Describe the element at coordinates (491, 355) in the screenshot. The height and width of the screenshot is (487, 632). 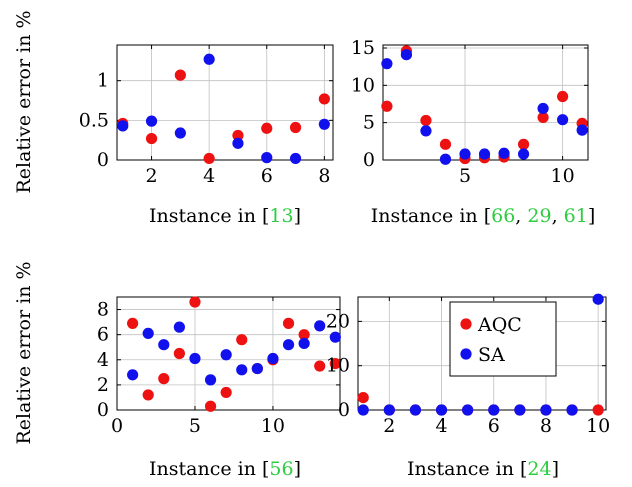
I see `legend-label-sa: SA` at that location.